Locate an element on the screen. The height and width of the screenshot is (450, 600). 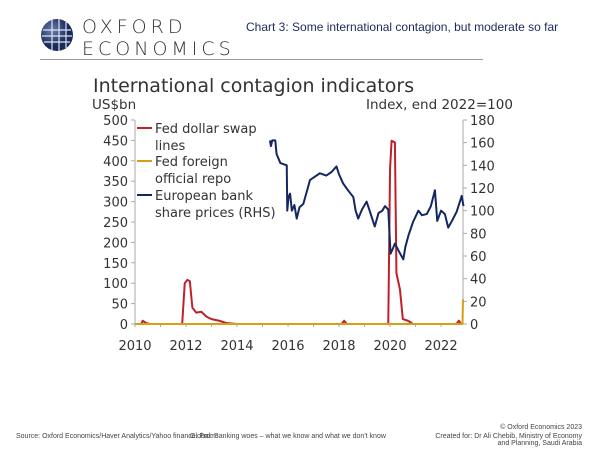
right-tick-label: 60 is located at coordinates (478, 257).